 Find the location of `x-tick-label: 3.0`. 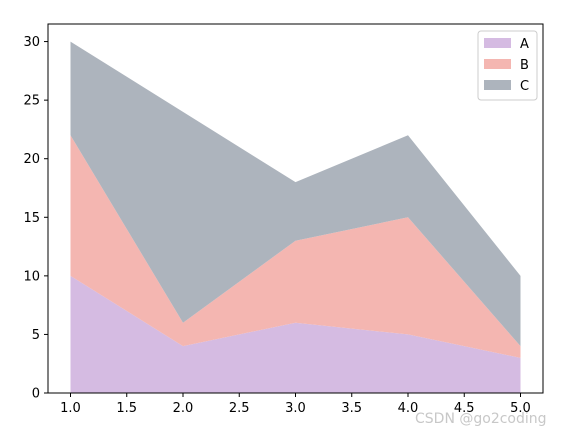

x-tick-label: 3.0 is located at coordinates (295, 408).